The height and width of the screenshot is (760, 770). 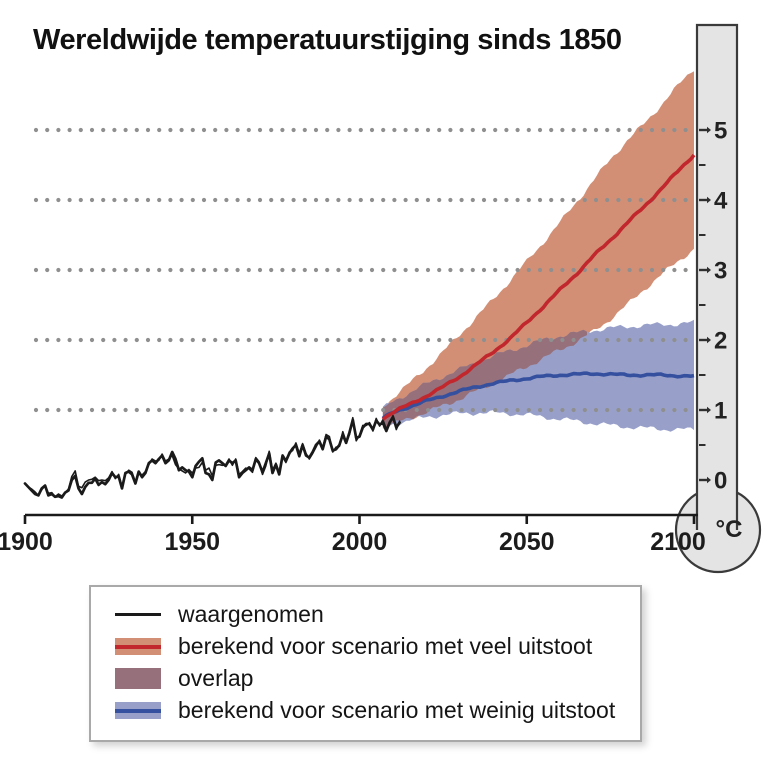 What do you see at coordinates (138, 678) in the screenshot?
I see `overlap-band-swatch` at bounding box center [138, 678].